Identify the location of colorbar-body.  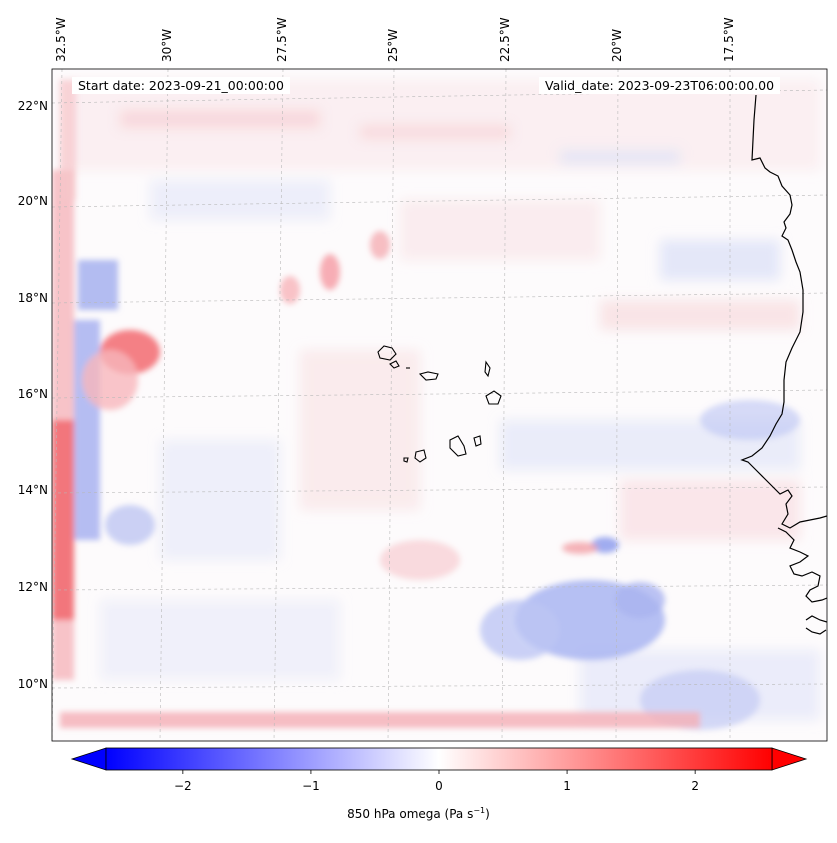
(439, 759).